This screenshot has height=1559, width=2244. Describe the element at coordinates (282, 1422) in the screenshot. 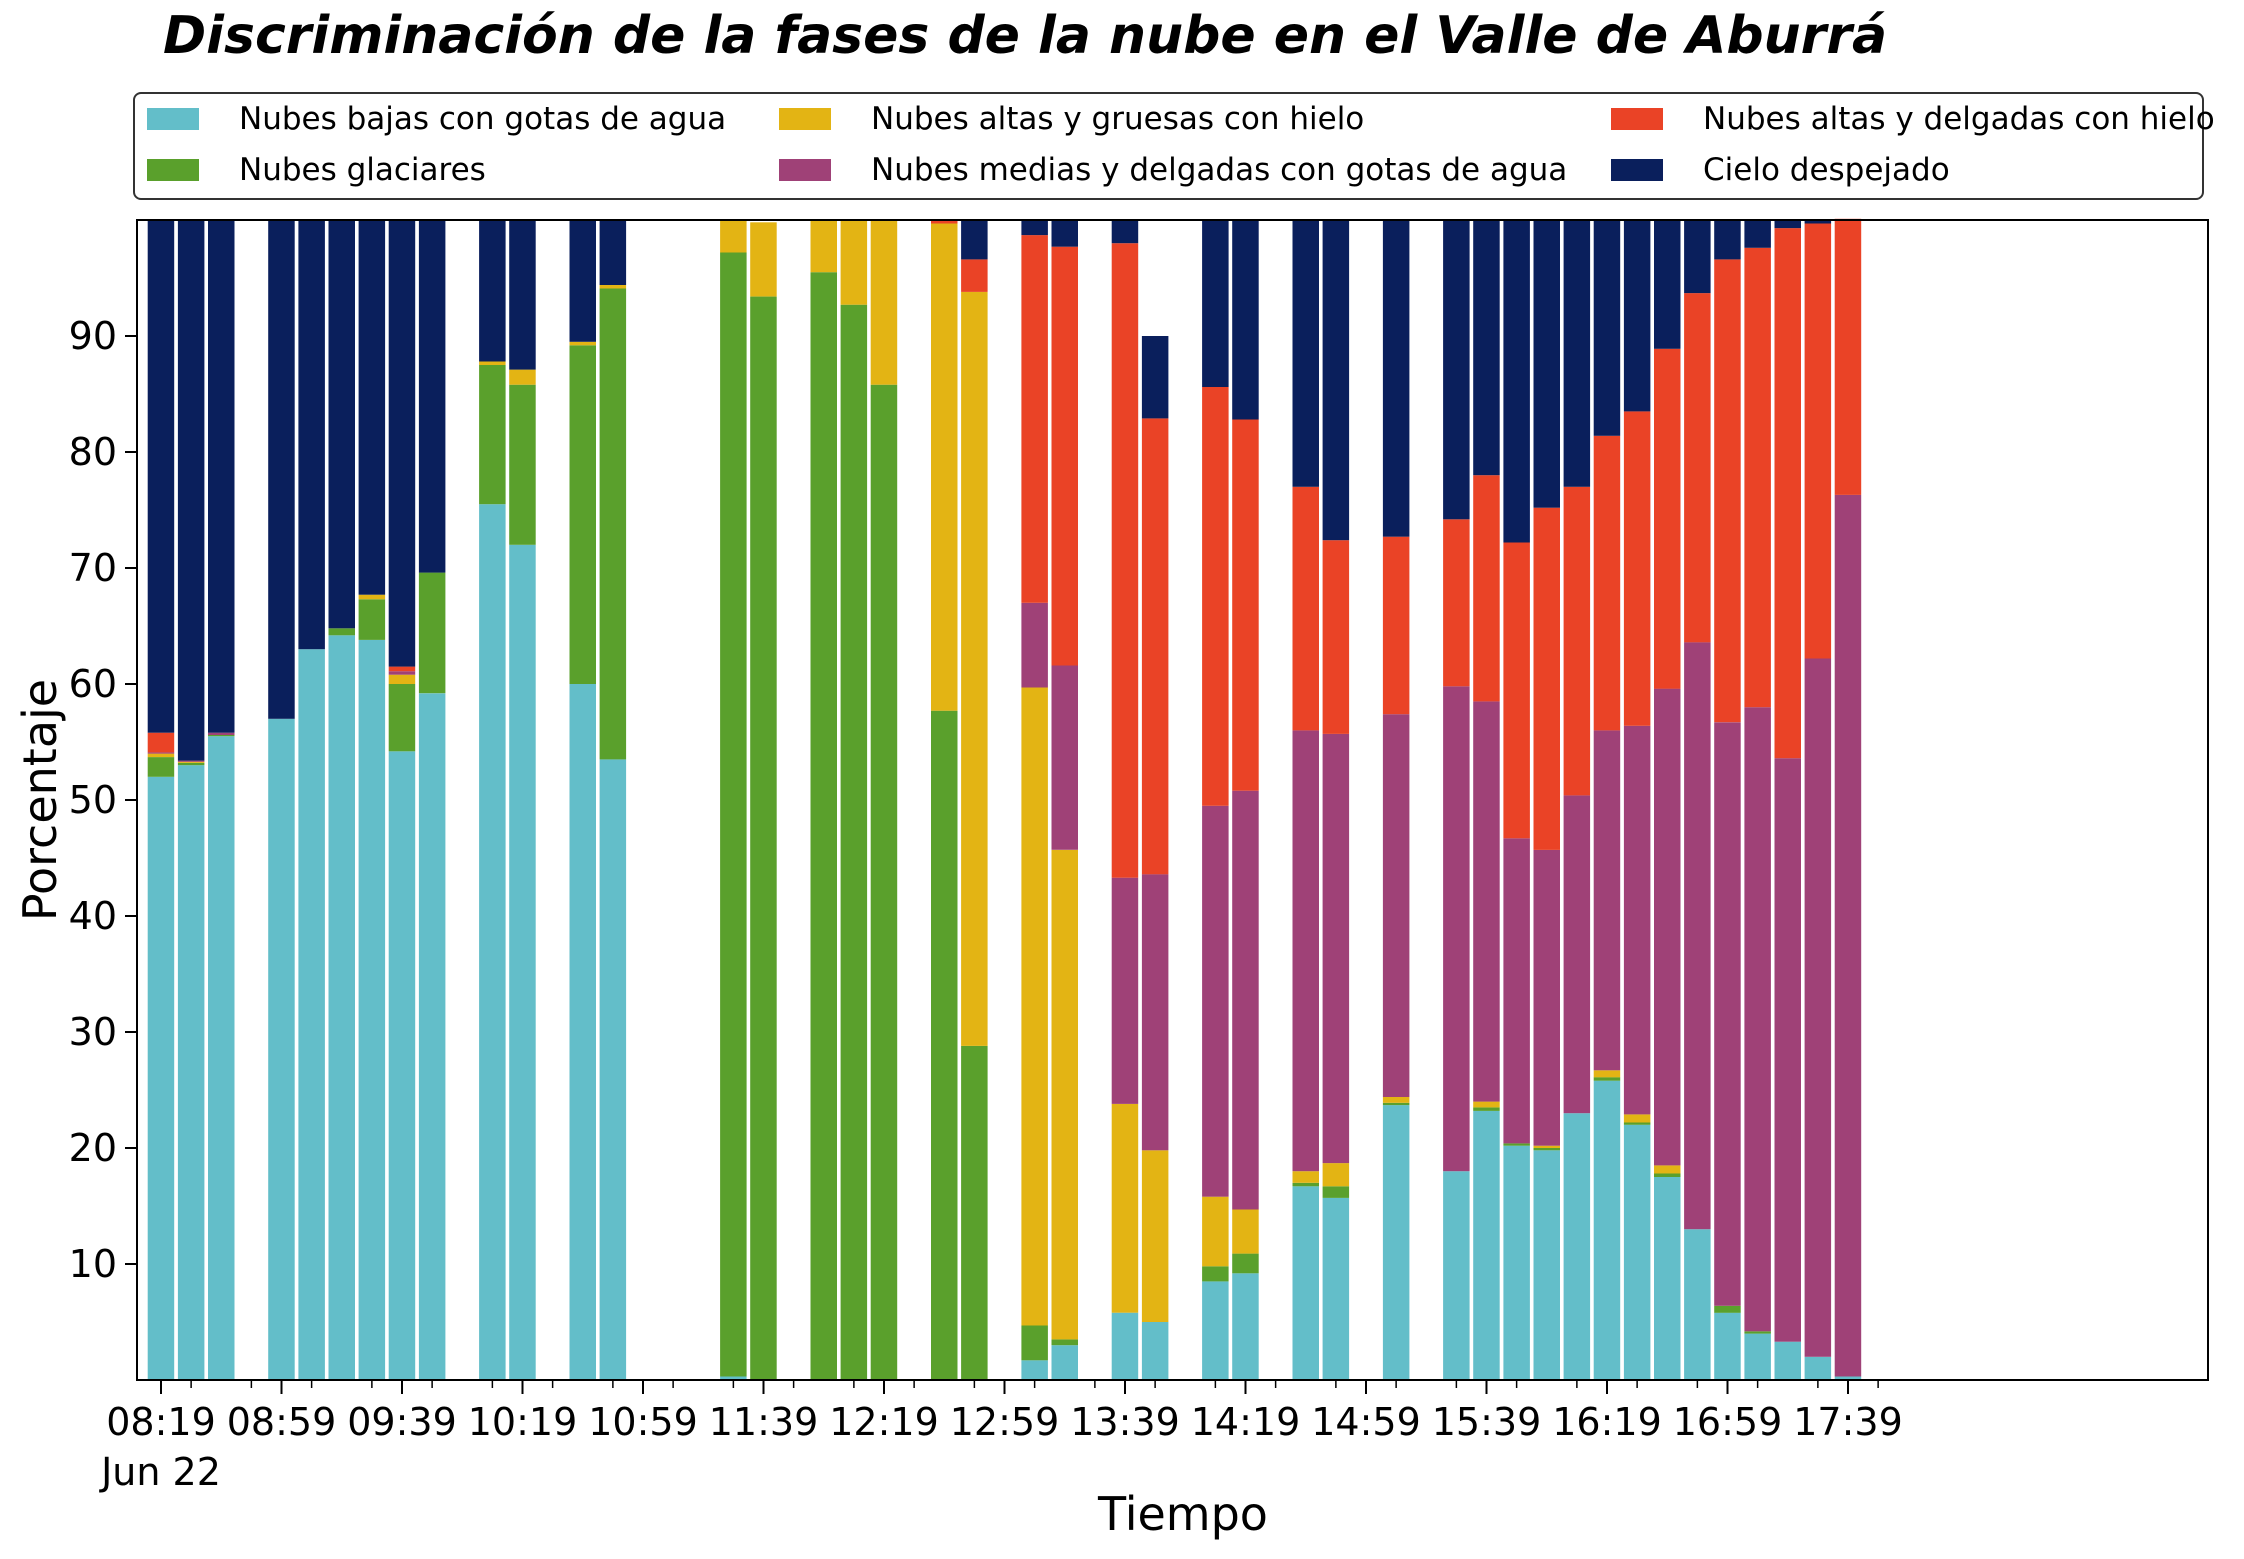

I see `x-tick-label-1: 08:59` at that location.